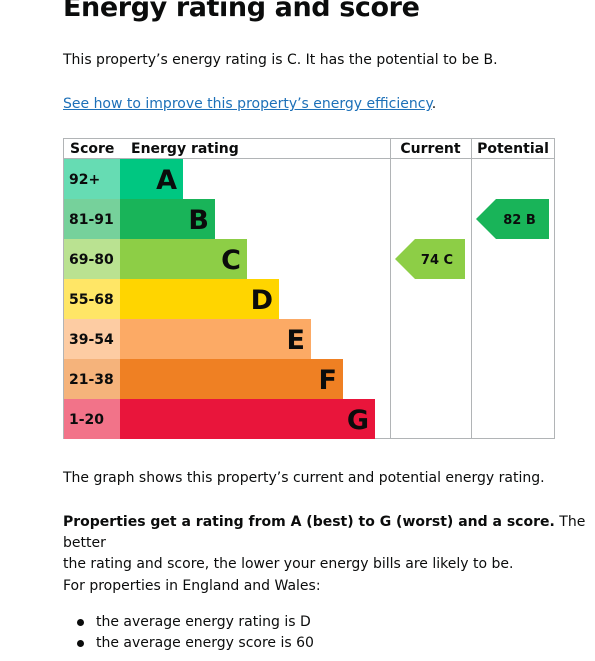 Image resolution: width=595 pixels, height=661 pixels. What do you see at coordinates (519, 220) in the screenshot?
I see `potential-rating-label: 82 B` at bounding box center [519, 220].